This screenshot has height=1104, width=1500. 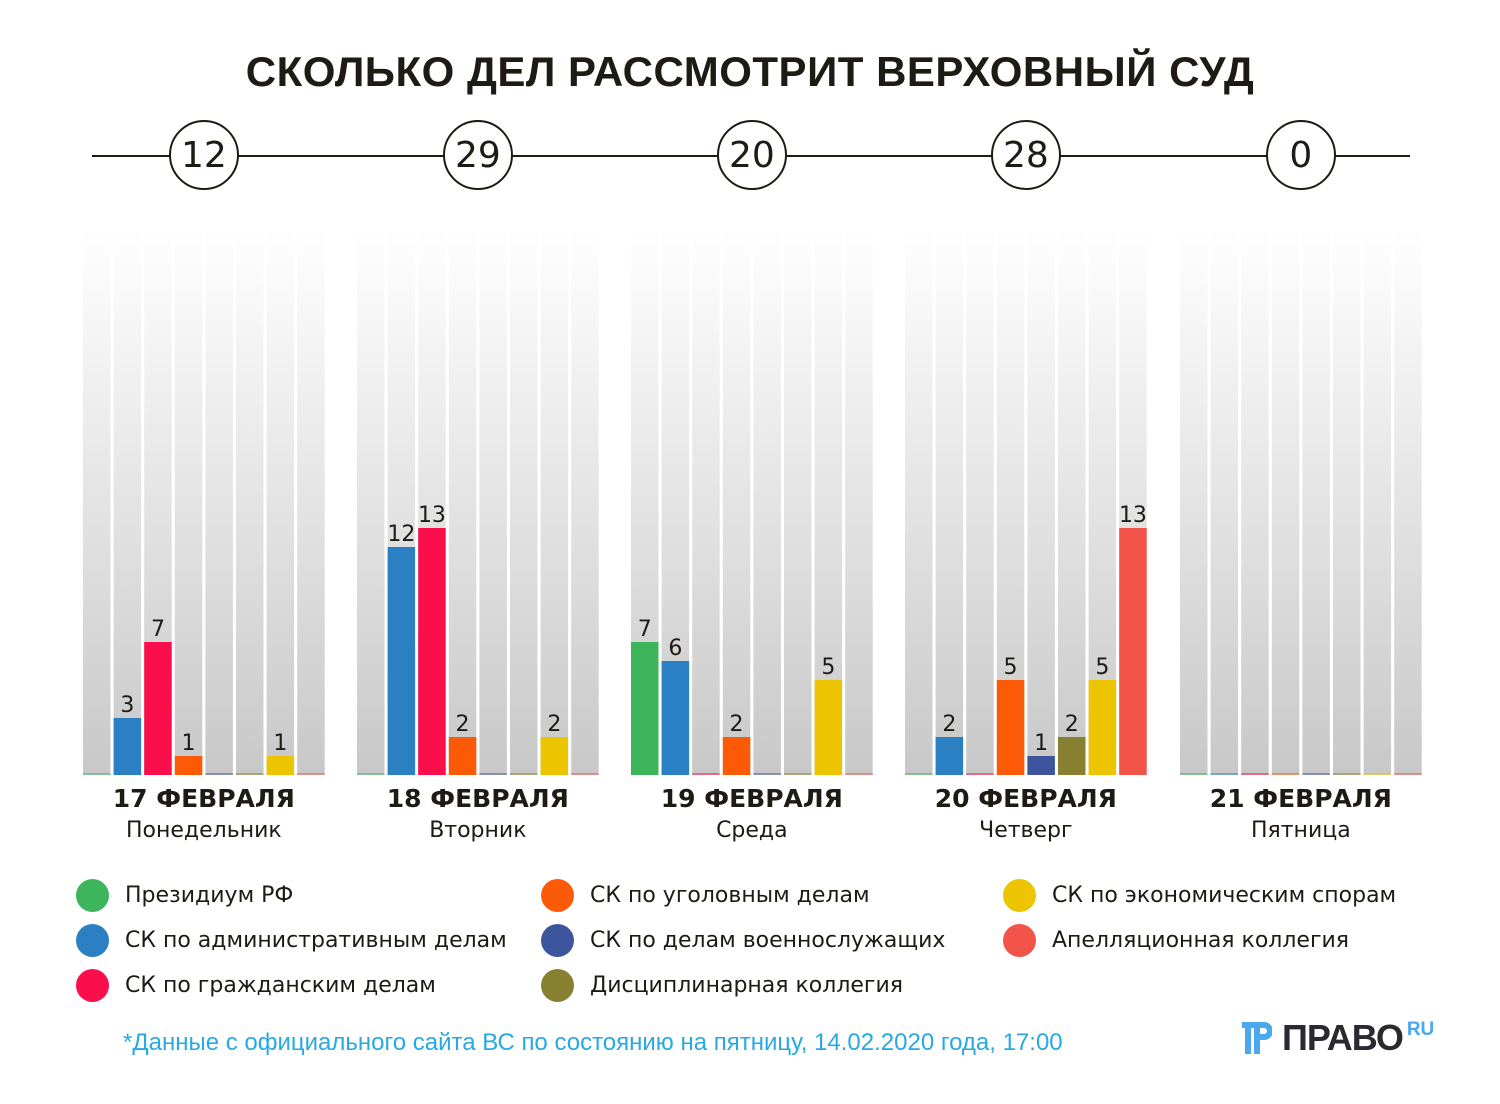 I want to click on legend-item: СК по делам военнослужащих, so click(x=743, y=940).